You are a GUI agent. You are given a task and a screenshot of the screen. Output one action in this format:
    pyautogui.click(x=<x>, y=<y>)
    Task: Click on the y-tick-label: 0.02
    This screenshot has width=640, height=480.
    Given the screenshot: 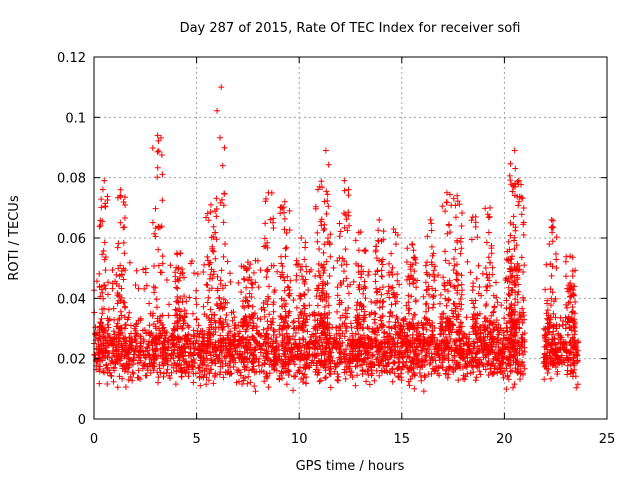 What is the action you would take?
    pyautogui.click(x=71, y=360)
    